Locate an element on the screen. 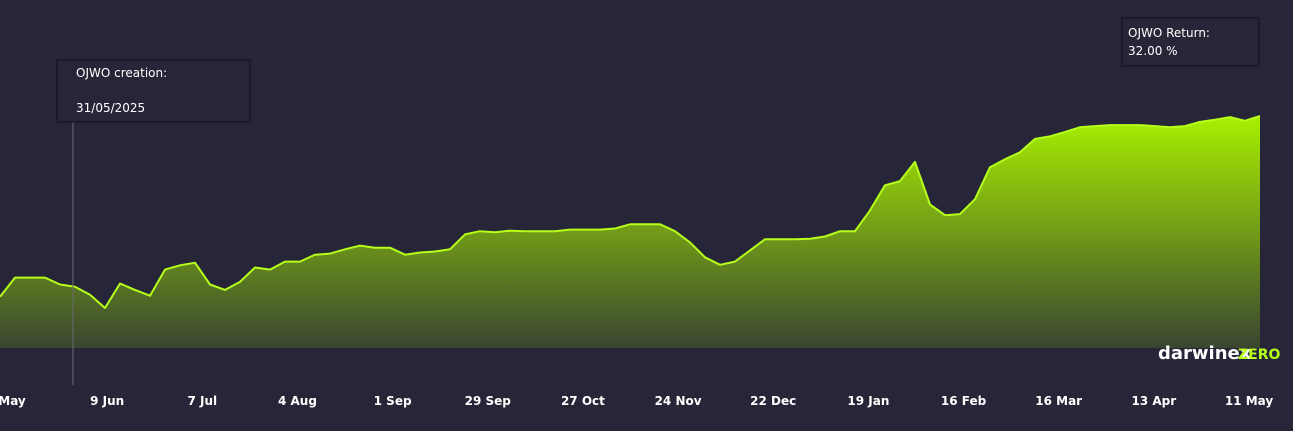 The height and width of the screenshot is (431, 1293). x-tick-label: 11 May is located at coordinates (1249, 401).